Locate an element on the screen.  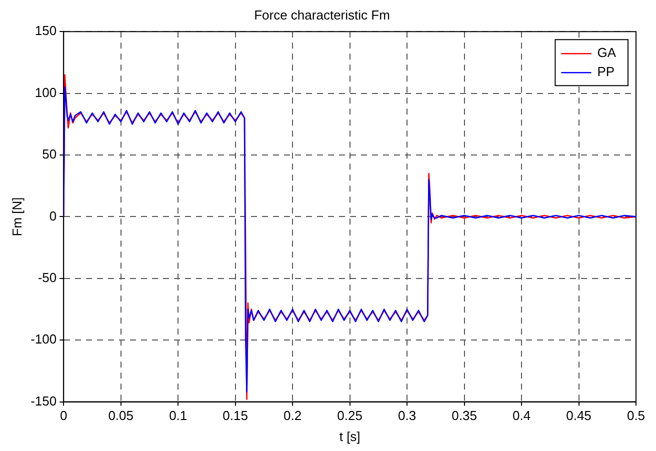
x-tick-label: 0.15 is located at coordinates (235, 416).